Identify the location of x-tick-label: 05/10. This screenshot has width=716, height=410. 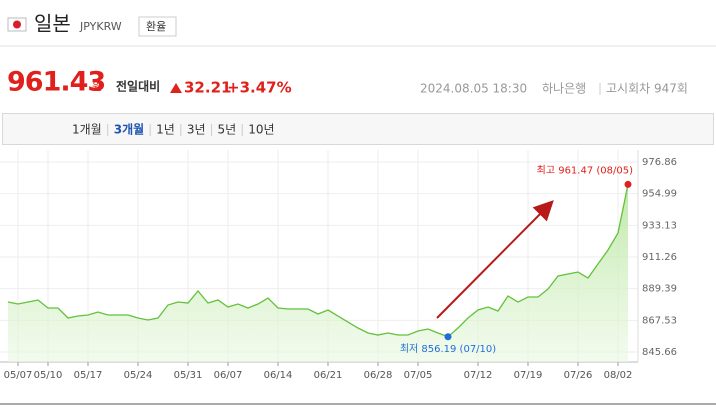
(48, 375).